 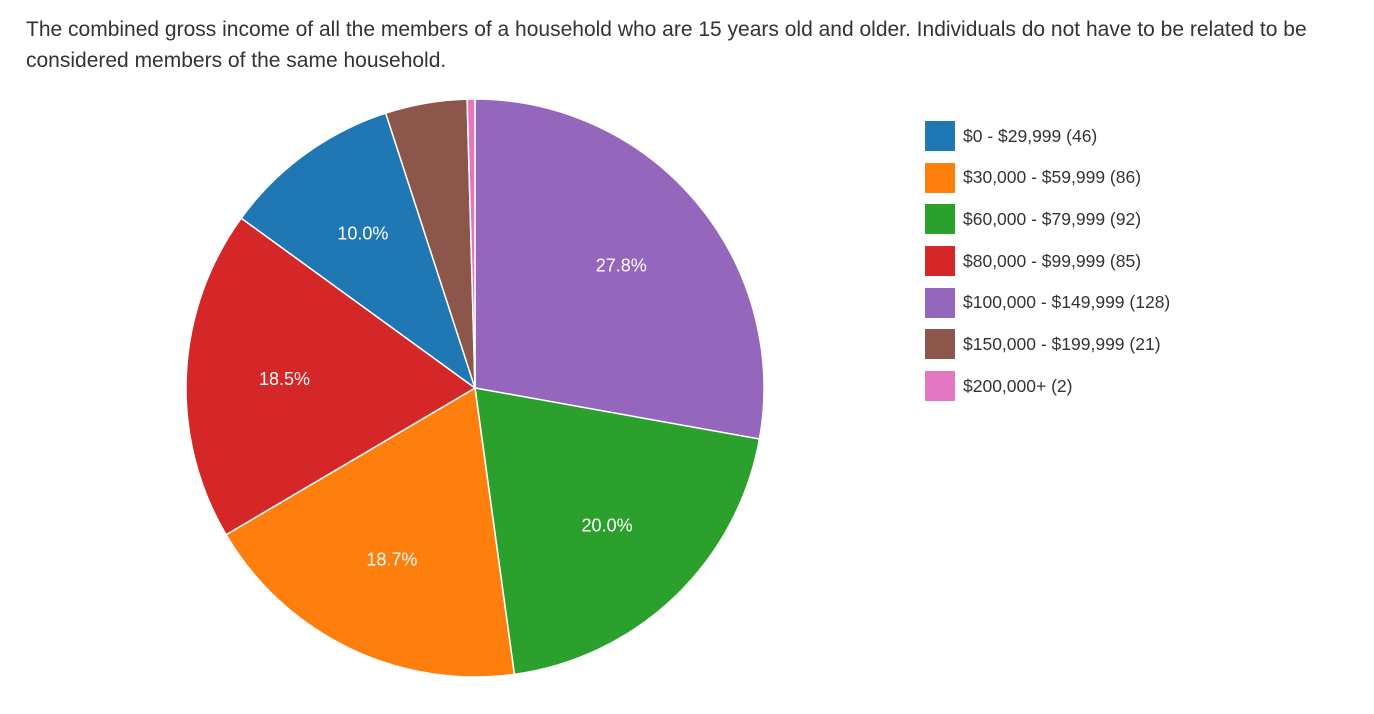 I want to click on legend-label: $60,000 - $79,999 (92), so click(x=1052, y=219).